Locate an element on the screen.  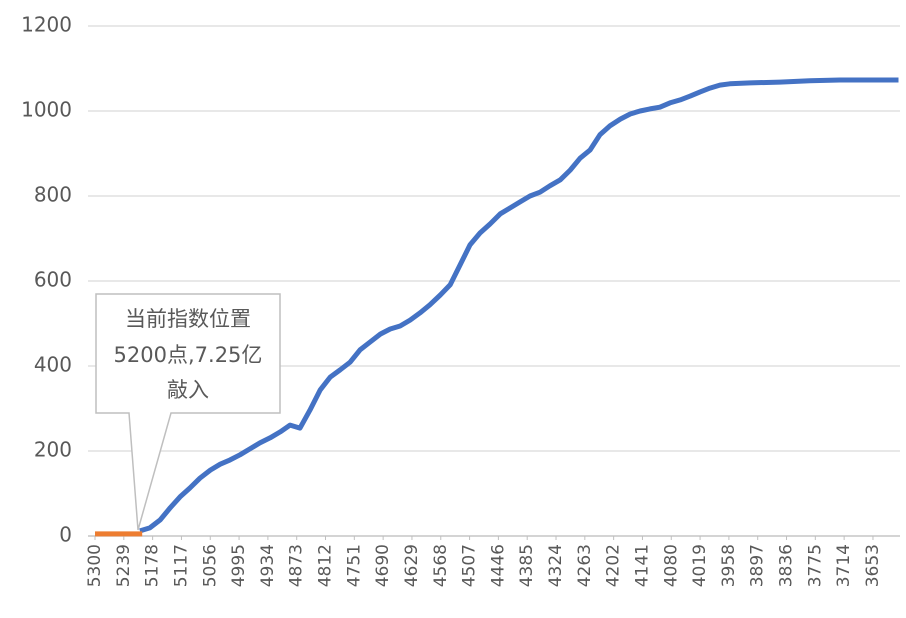
x-tick-label: 5178 is located at coordinates (153, 565).